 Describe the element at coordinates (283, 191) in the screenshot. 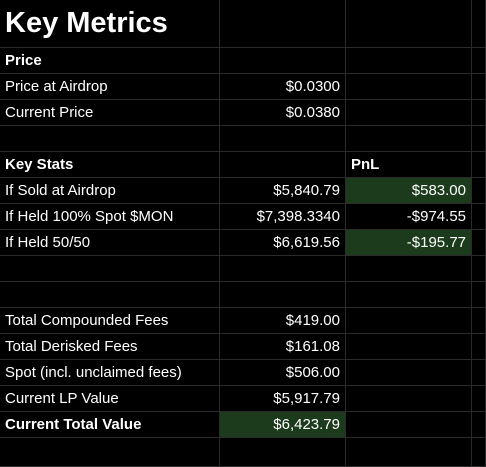

I see `if-sold-at-airdrop-value: $5,840.79` at that location.